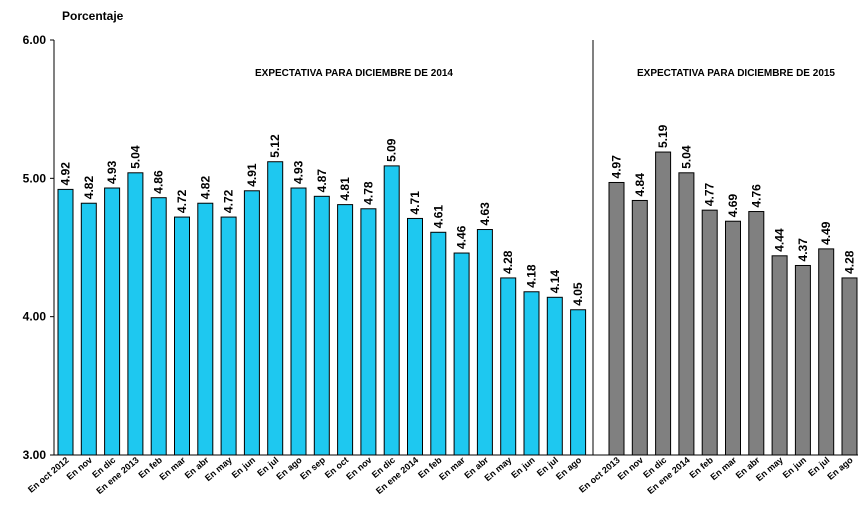  Describe the element at coordinates (312, 468) in the screenshot. I see `x-tick-label: En sep` at that location.